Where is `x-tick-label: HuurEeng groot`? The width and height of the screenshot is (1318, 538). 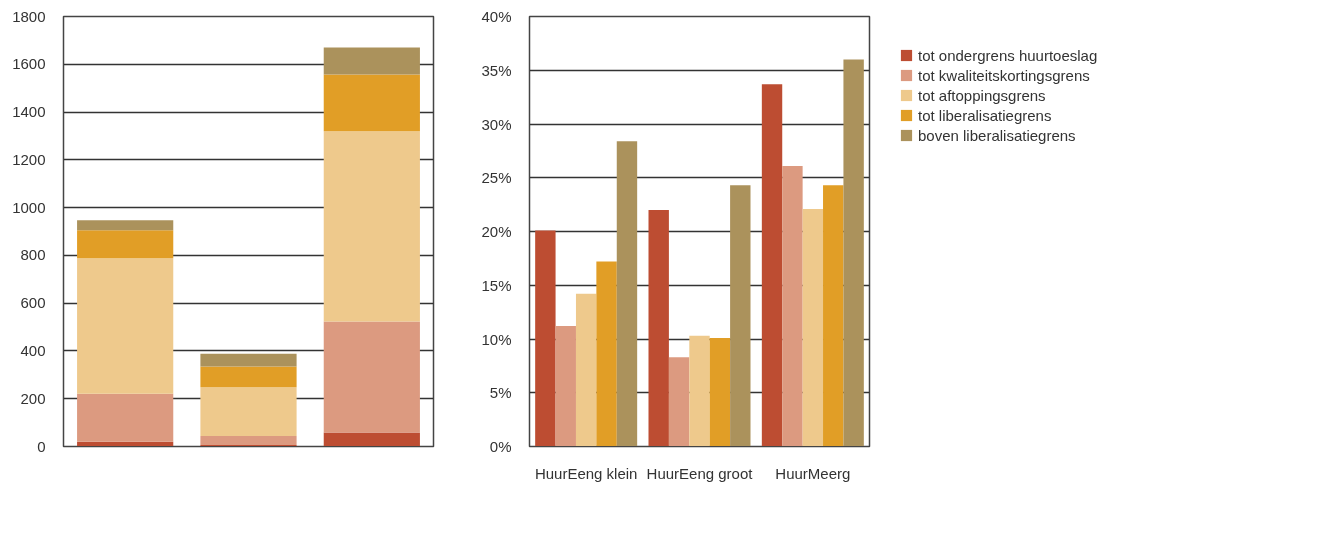 x-tick-label: HuurEeng groot is located at coordinates (700, 473).